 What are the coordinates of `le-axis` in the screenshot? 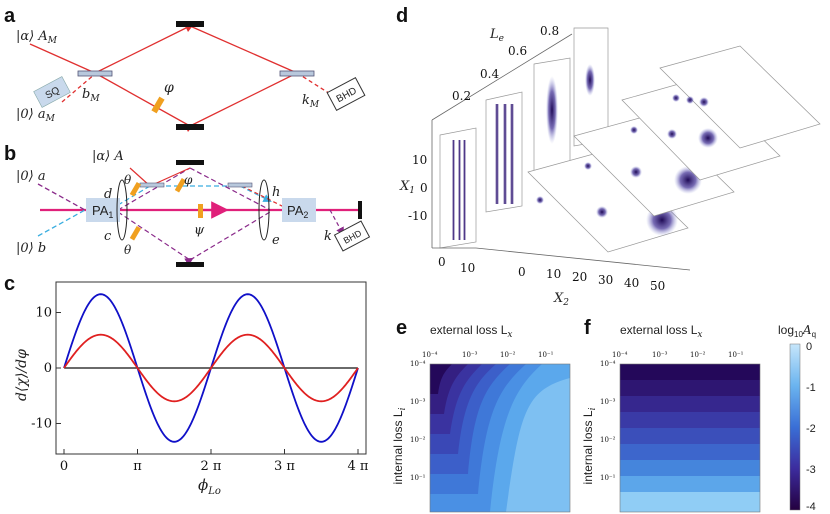 It's located at (502, 77).